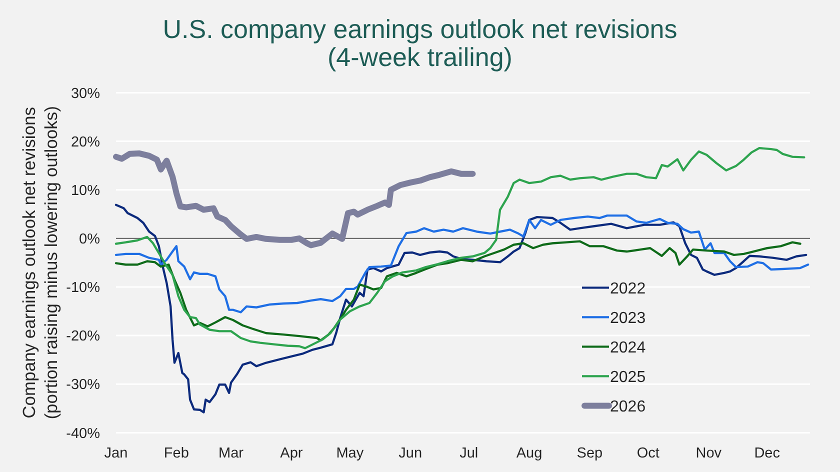 The height and width of the screenshot is (472, 840). I want to click on x-tick-label: Mar, so click(231, 454).